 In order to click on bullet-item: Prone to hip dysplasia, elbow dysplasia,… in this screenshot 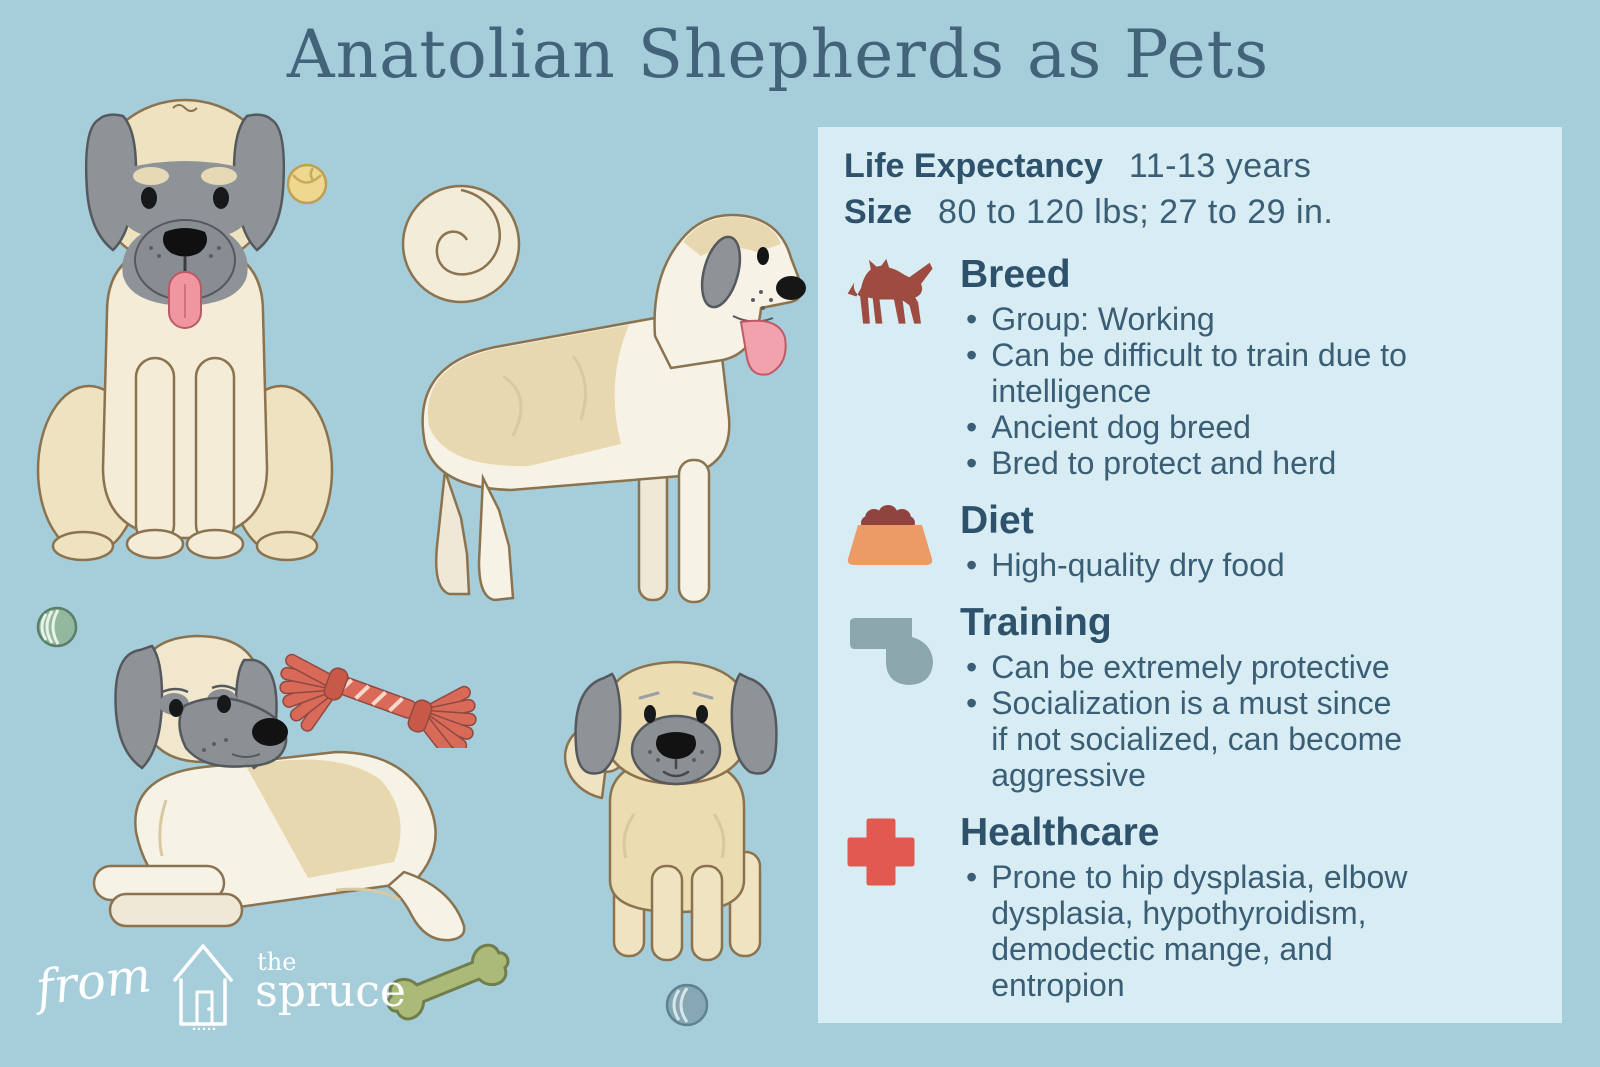, I will do `click(1256, 931)`.